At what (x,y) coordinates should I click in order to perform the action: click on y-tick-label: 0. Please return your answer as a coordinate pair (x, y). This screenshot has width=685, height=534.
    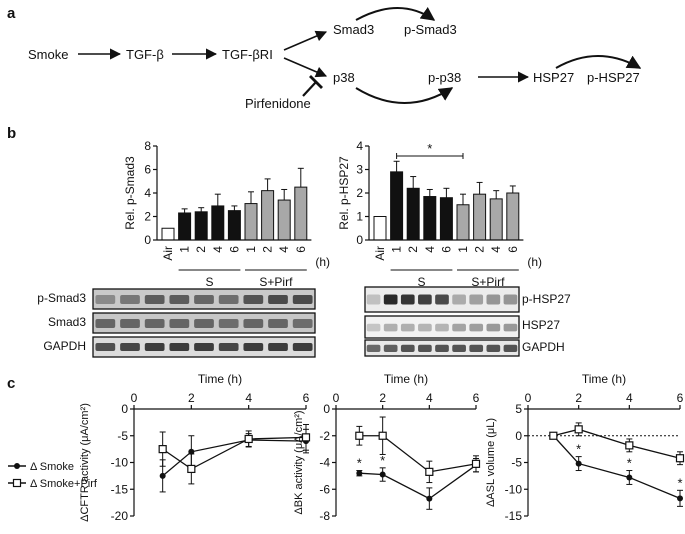
    Looking at the image, I should click on (124, 409).